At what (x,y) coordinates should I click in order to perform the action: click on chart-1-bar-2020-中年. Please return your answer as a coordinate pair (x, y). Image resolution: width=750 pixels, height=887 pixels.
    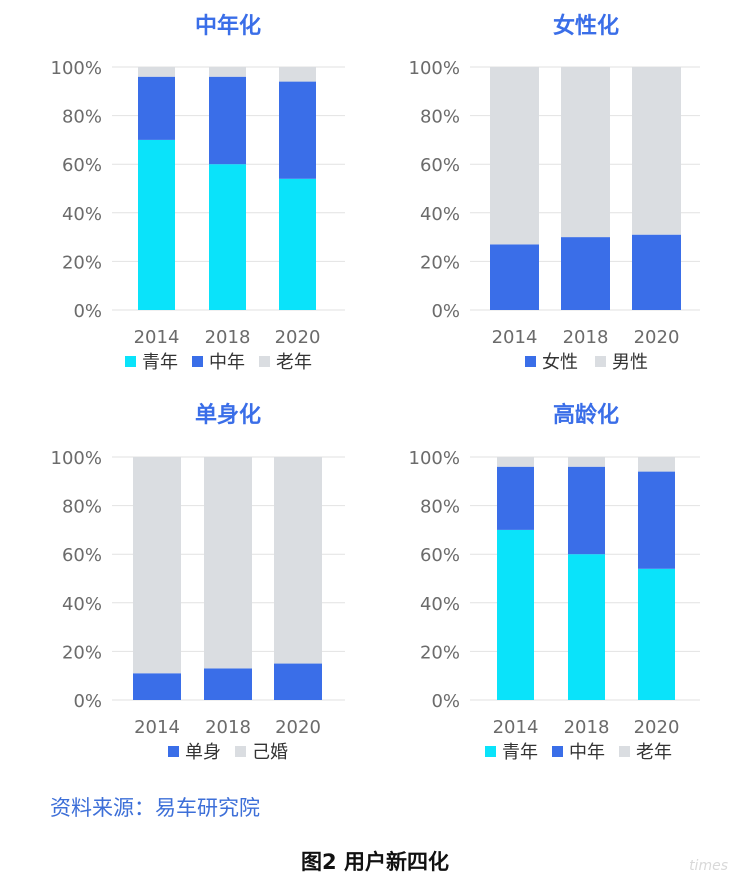
    Looking at the image, I should click on (297, 130).